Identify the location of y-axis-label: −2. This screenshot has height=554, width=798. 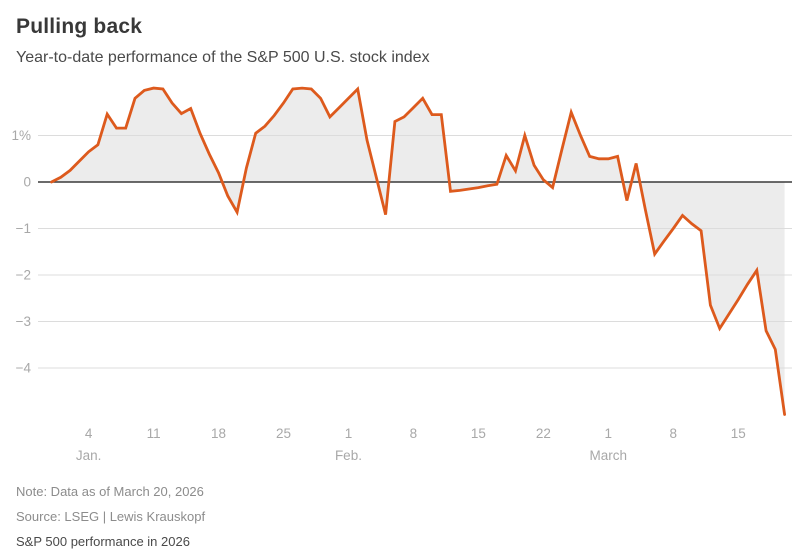
(23, 275).